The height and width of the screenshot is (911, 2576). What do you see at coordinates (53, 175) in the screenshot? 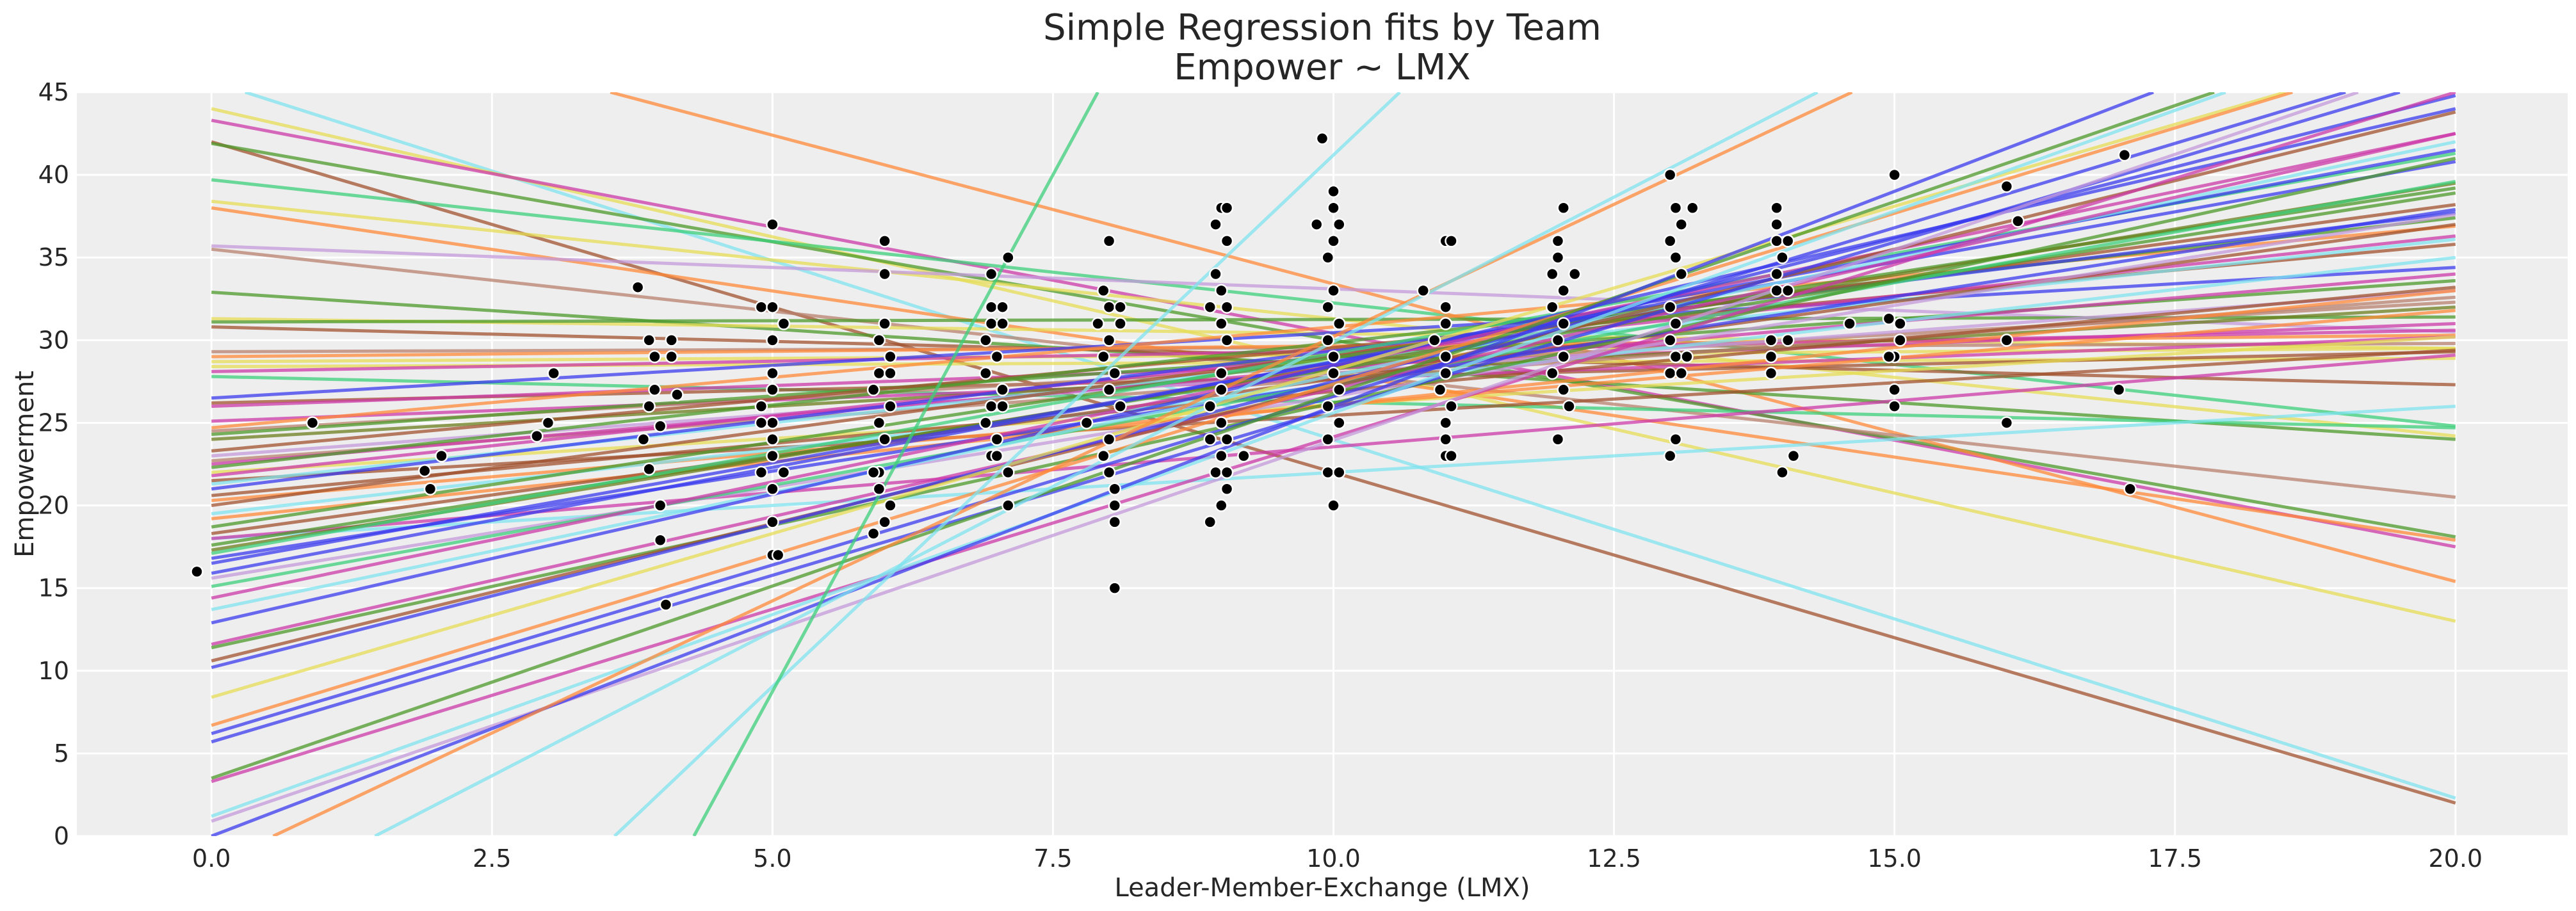
I see `y-tick-label: 40` at bounding box center [53, 175].